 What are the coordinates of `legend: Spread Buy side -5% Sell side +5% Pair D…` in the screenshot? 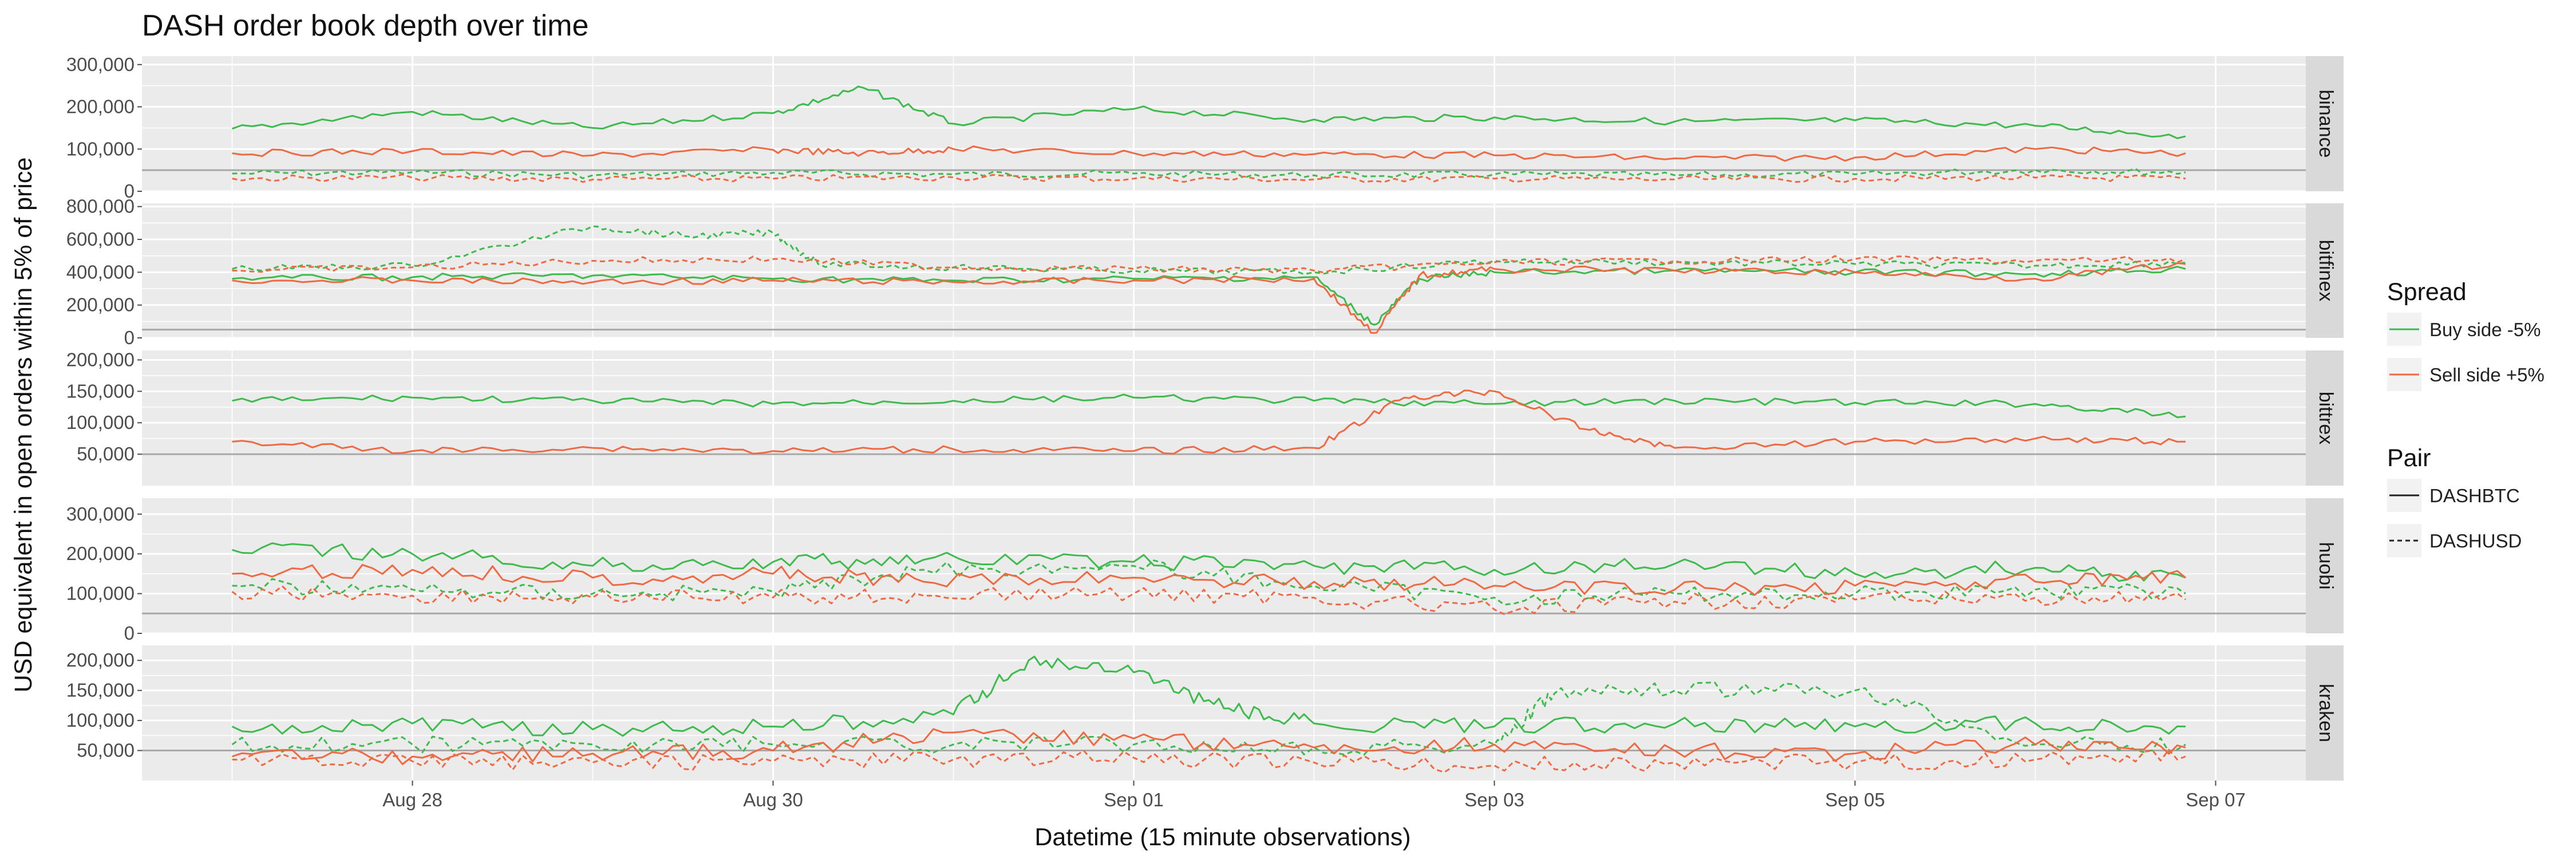 It's located at (2466, 417).